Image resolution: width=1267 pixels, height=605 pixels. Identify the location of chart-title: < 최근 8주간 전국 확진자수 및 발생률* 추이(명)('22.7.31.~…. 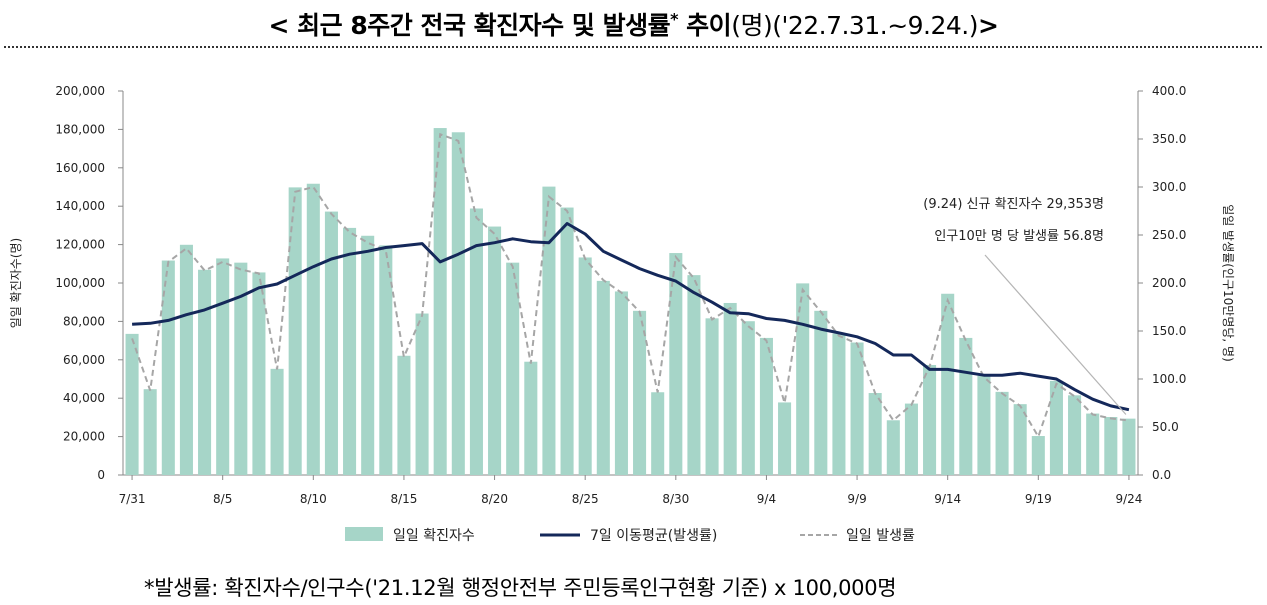
(633, 24).